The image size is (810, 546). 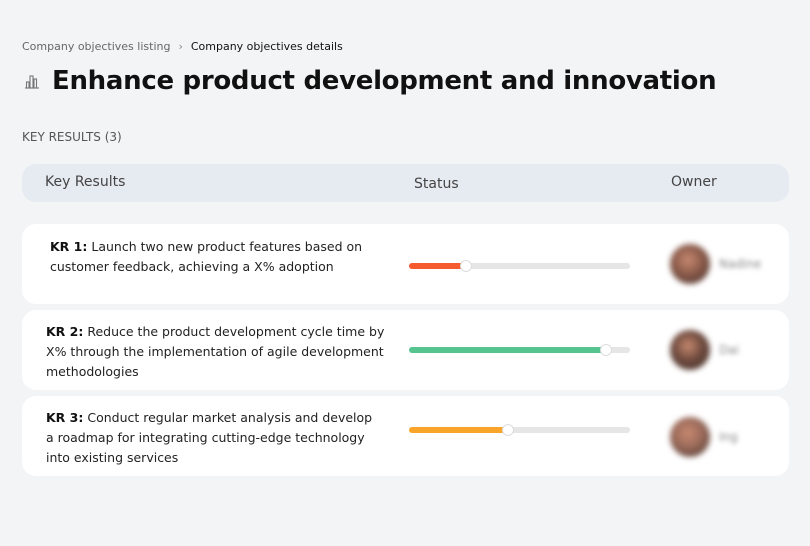 I want to click on column-header-status: Status, so click(x=436, y=184).